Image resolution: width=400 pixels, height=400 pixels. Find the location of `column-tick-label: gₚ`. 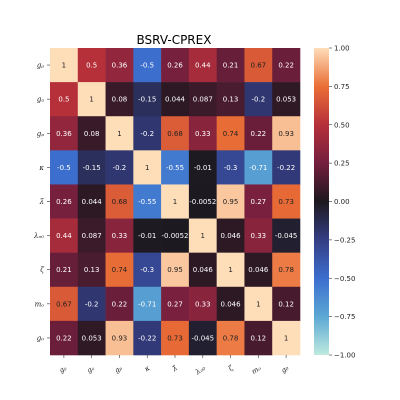

column-tick-label: gₚ is located at coordinates (118, 369).